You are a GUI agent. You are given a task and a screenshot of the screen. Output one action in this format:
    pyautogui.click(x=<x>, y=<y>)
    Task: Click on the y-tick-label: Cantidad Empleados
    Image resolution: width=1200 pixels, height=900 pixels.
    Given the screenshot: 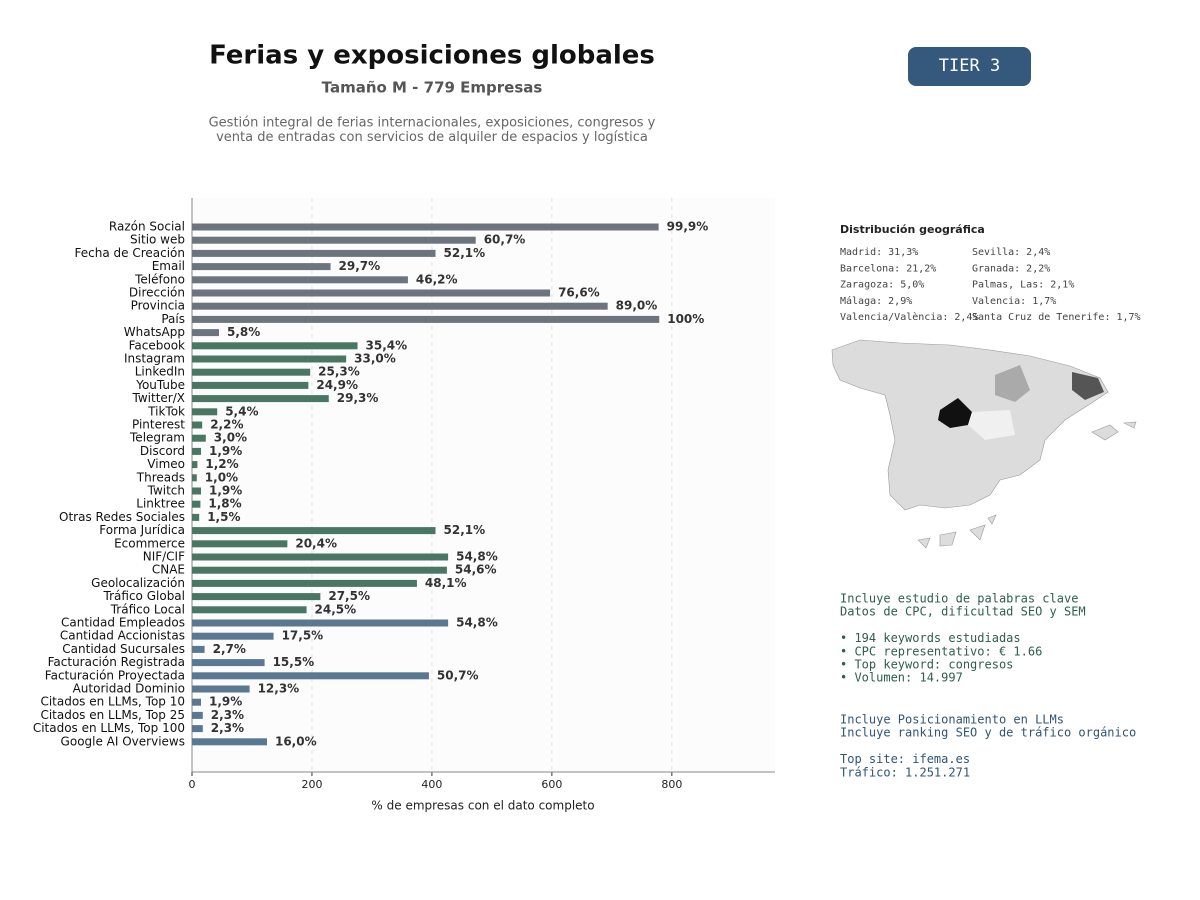 What is the action you would take?
    pyautogui.click(x=123, y=623)
    